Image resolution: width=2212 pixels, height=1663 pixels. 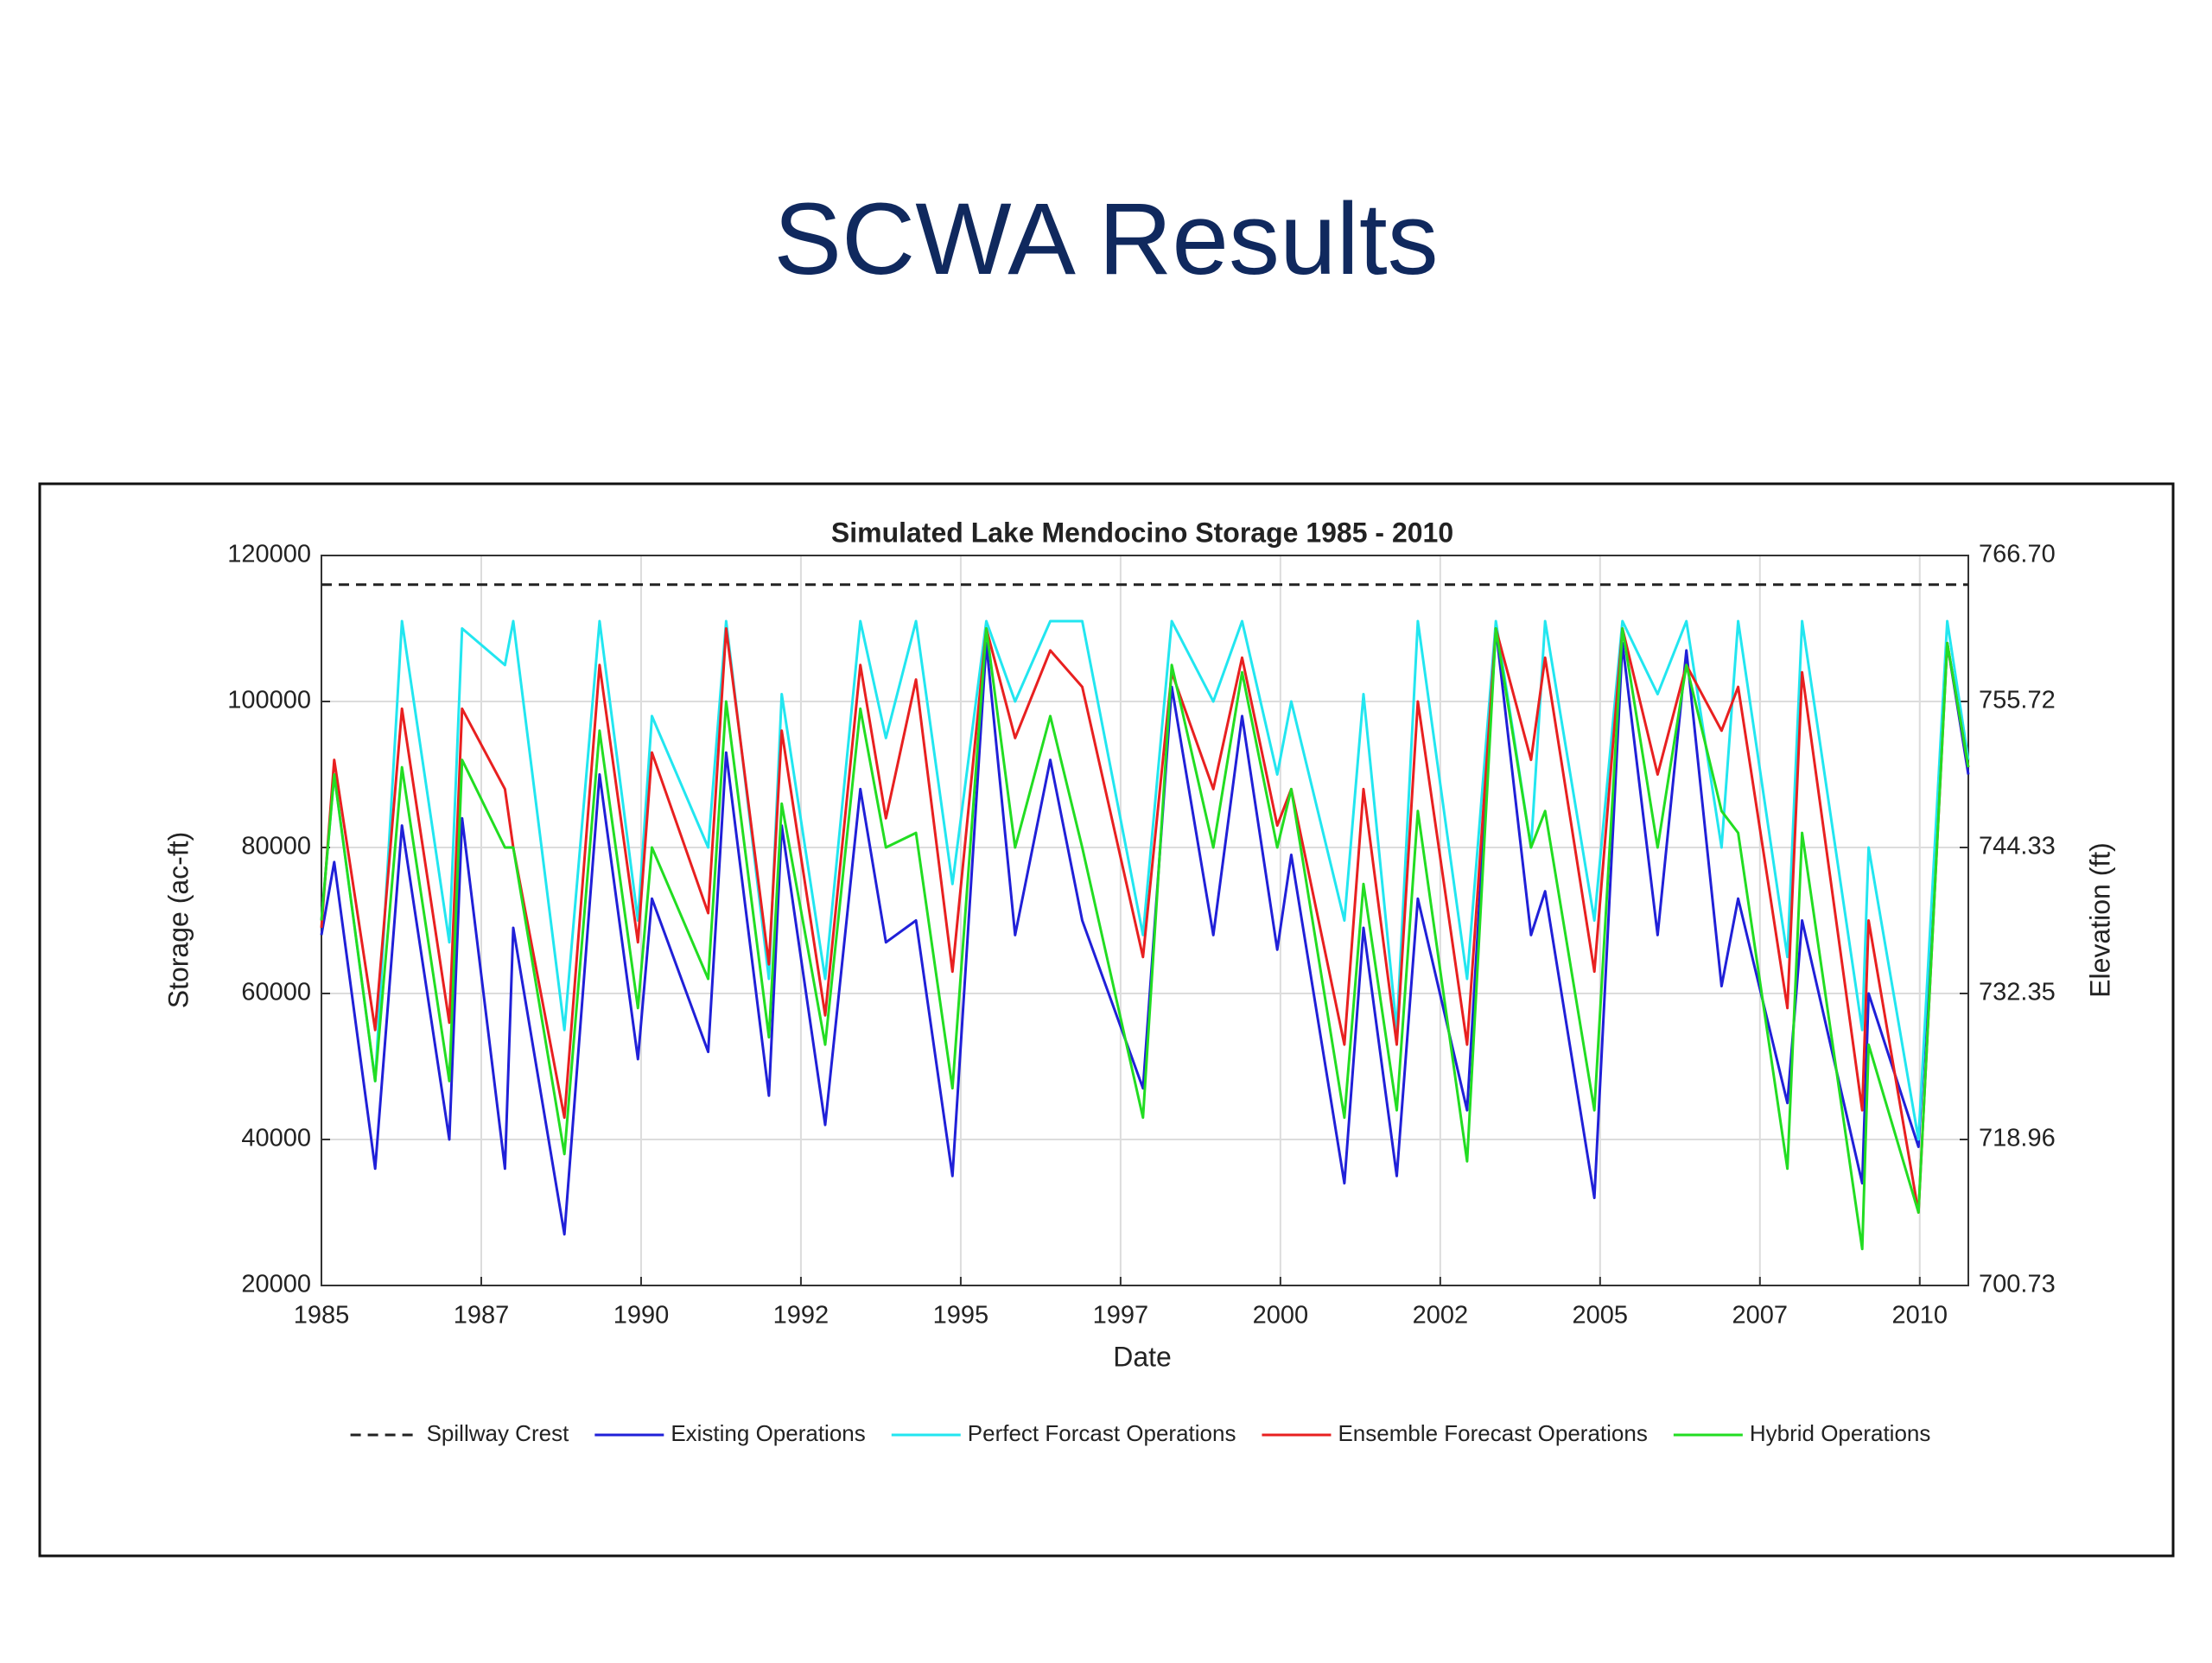 I want to click on y2-tick-label: 700.73, so click(x=2017, y=1285).